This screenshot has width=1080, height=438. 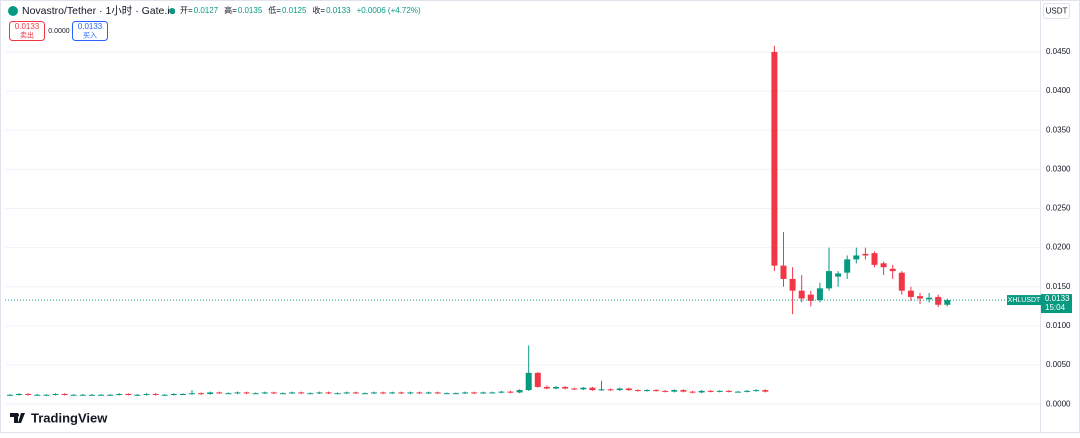 I want to click on buy-price: 0.0133, so click(x=90, y=26).